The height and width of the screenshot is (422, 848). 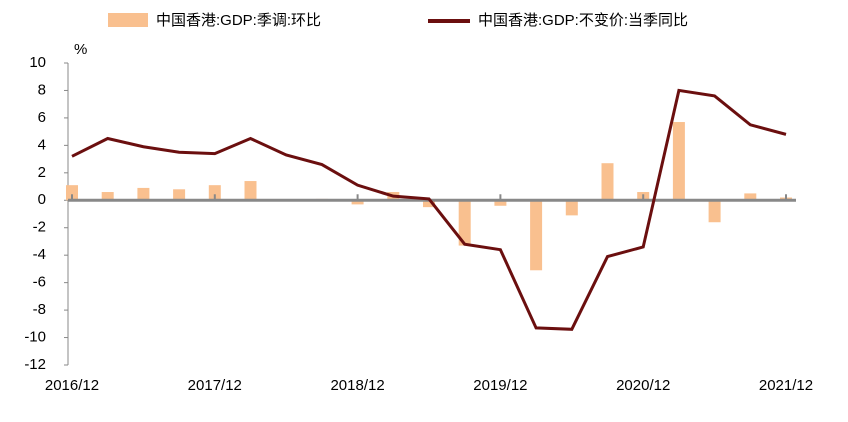 What do you see at coordinates (128, 20) in the screenshot?
I see `legend-swatch` at bounding box center [128, 20].